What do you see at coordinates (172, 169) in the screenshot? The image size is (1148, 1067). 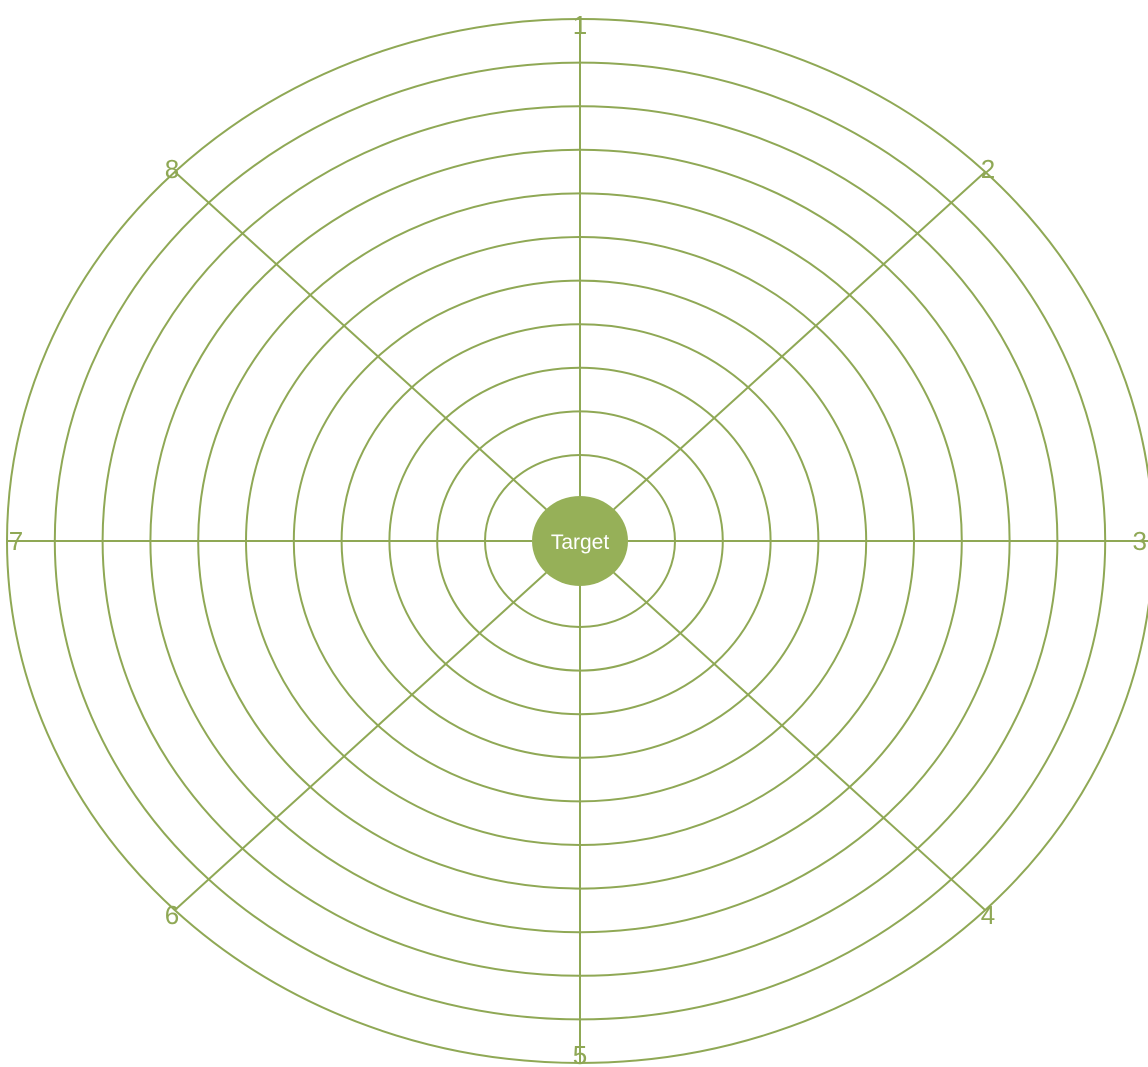 I see `spoke-label-8: 8` at bounding box center [172, 169].